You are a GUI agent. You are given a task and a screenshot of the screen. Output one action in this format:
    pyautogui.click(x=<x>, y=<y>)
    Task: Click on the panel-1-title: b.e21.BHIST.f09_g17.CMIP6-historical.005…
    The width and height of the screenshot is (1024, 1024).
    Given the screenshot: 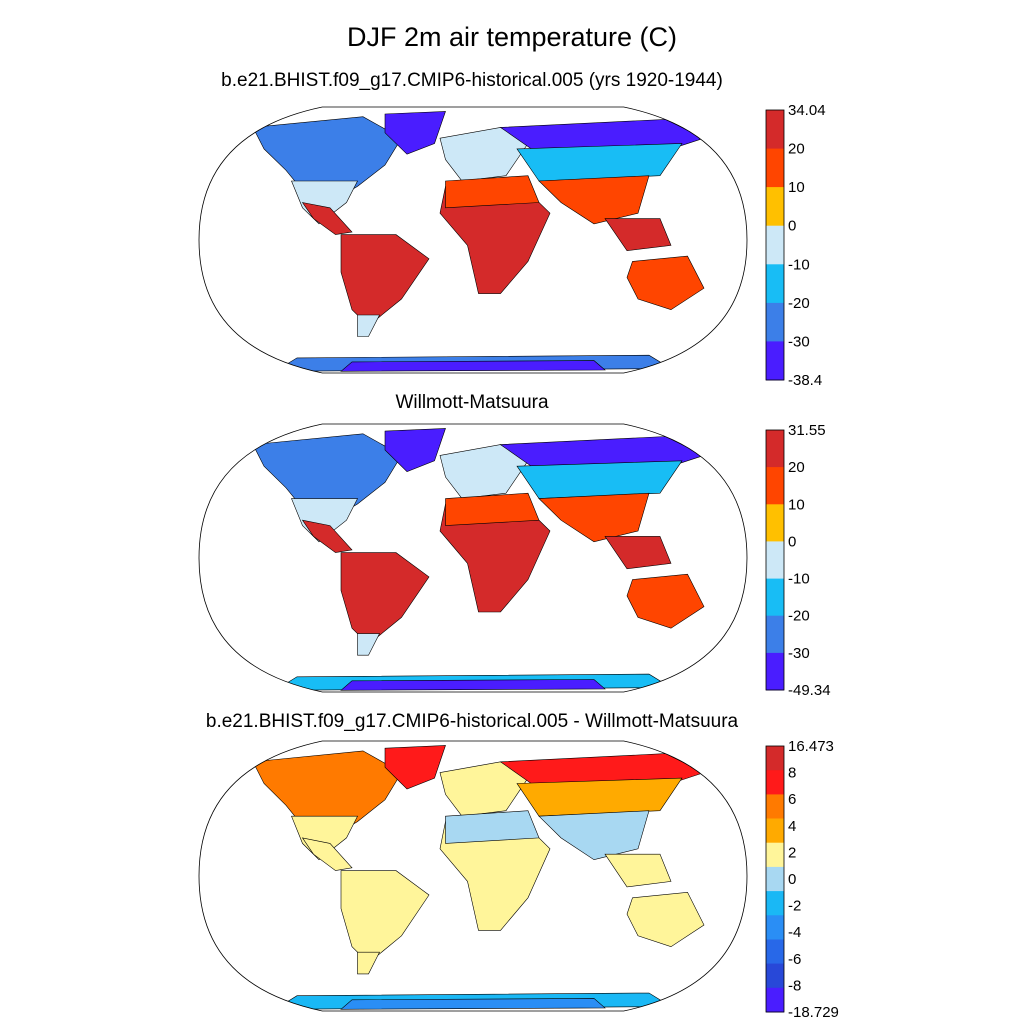 What is the action you would take?
    pyautogui.click(x=472, y=80)
    